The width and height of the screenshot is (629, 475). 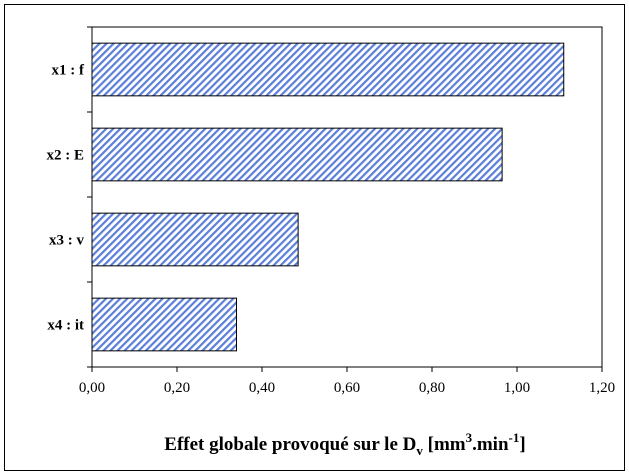 What do you see at coordinates (602, 388) in the screenshot?
I see `x-tick-label: 1,20` at bounding box center [602, 388].